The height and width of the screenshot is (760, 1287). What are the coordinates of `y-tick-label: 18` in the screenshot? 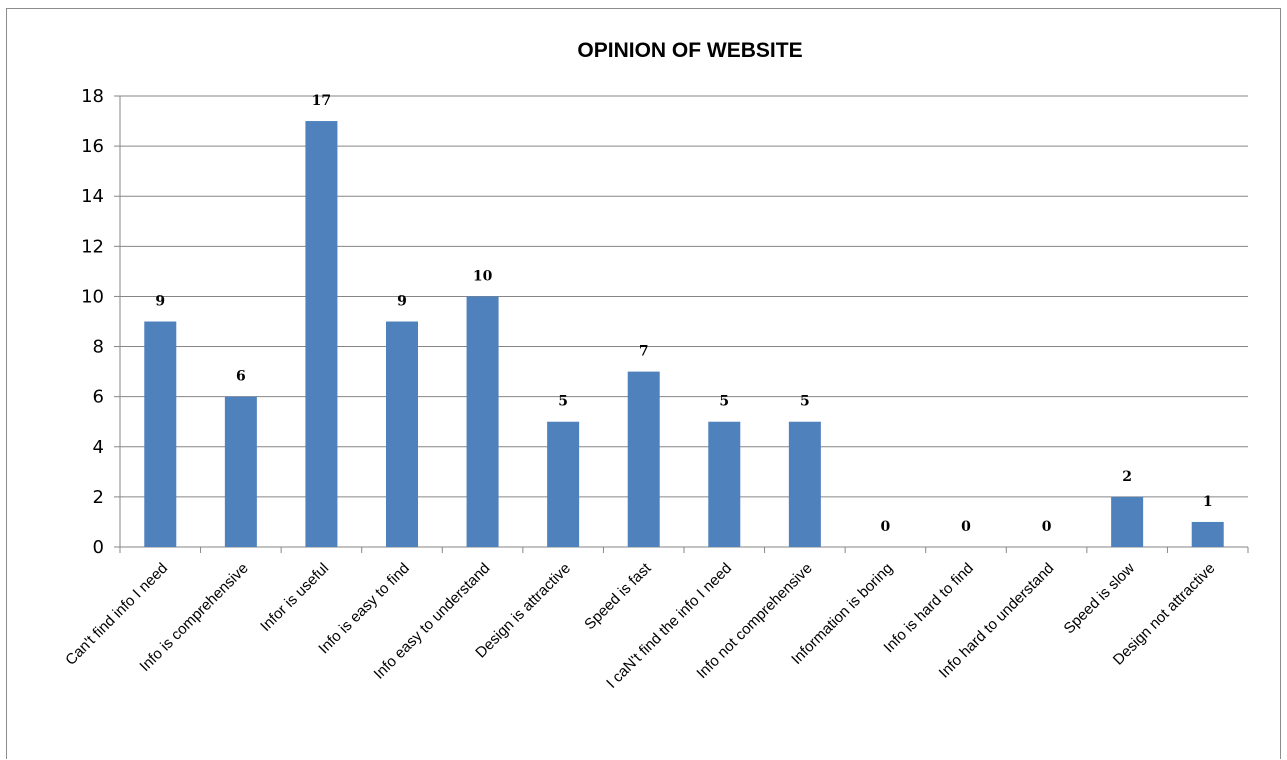 It's located at (92, 96).